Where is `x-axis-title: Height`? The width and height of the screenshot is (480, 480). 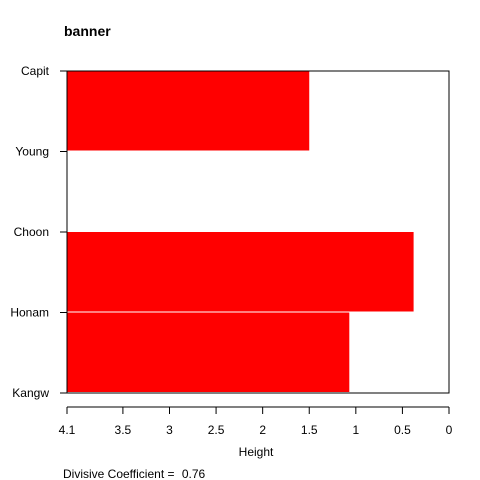
x-axis-title: Height is located at coordinates (256, 452).